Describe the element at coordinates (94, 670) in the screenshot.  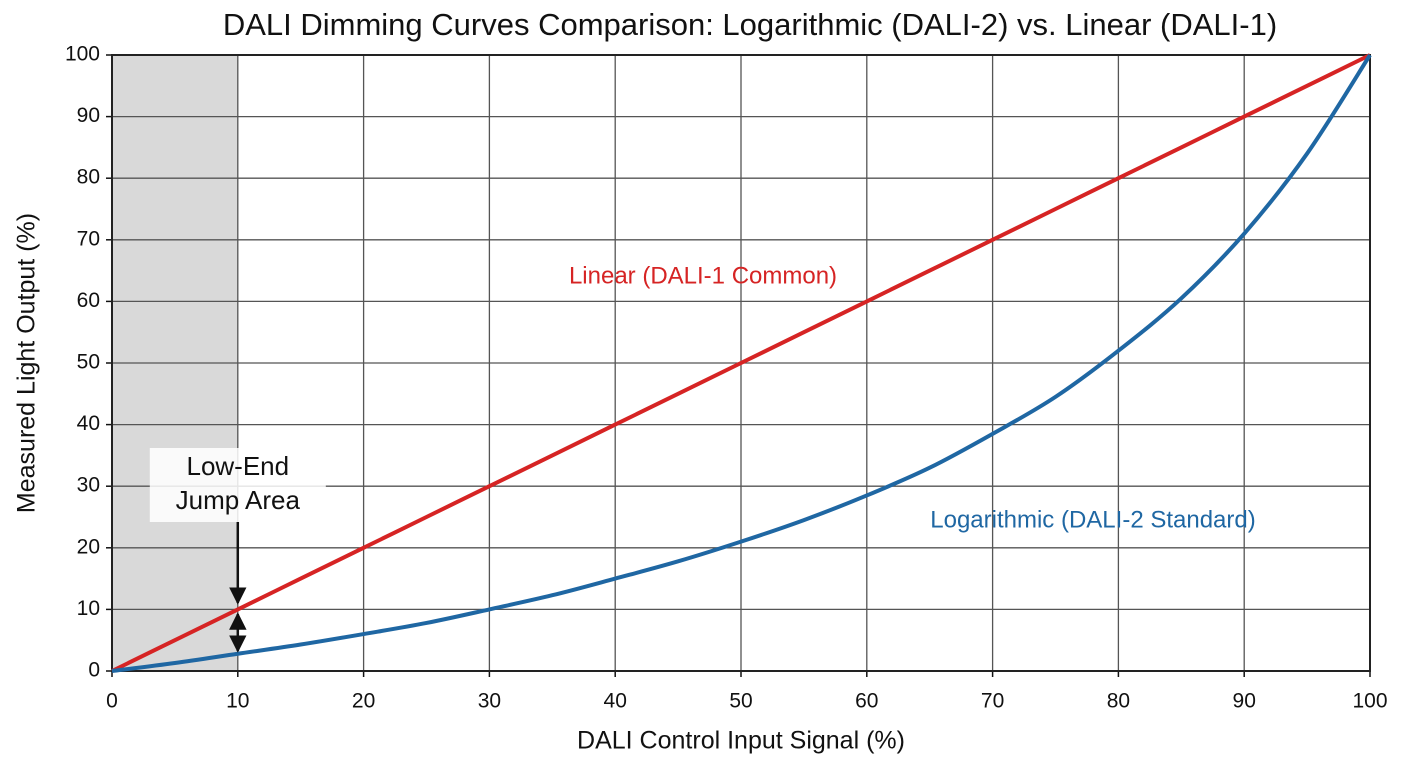
I see `y-tick-label: 0` at that location.